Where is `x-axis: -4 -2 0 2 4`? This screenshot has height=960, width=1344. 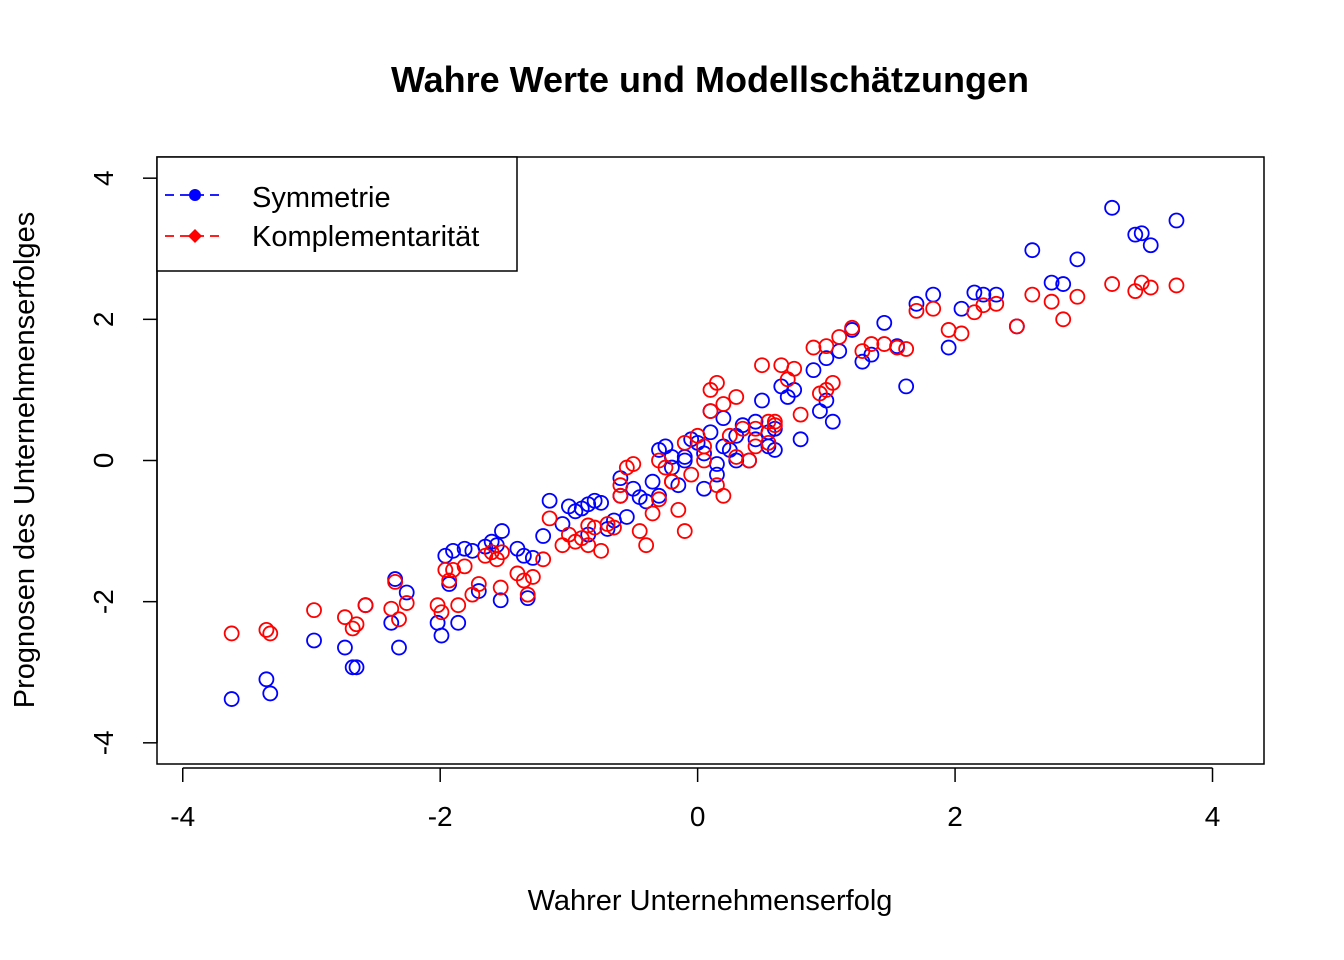
x-axis: -4 -2 0 2 4 is located at coordinates (695, 799).